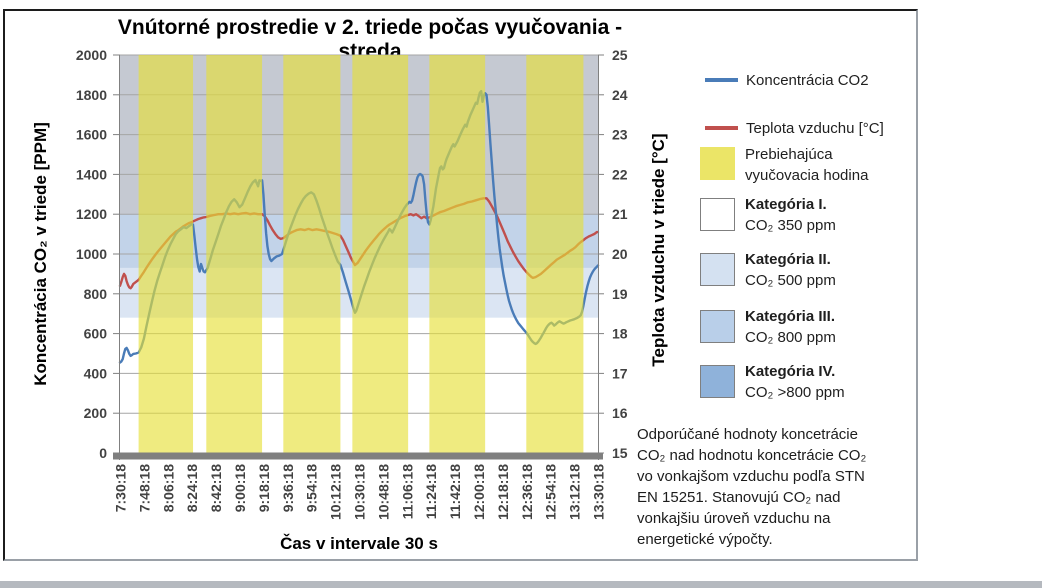 The image size is (1042, 588). Describe the element at coordinates (620, 135) in the screenshot. I see `y-right-tick-label: 23` at that location.